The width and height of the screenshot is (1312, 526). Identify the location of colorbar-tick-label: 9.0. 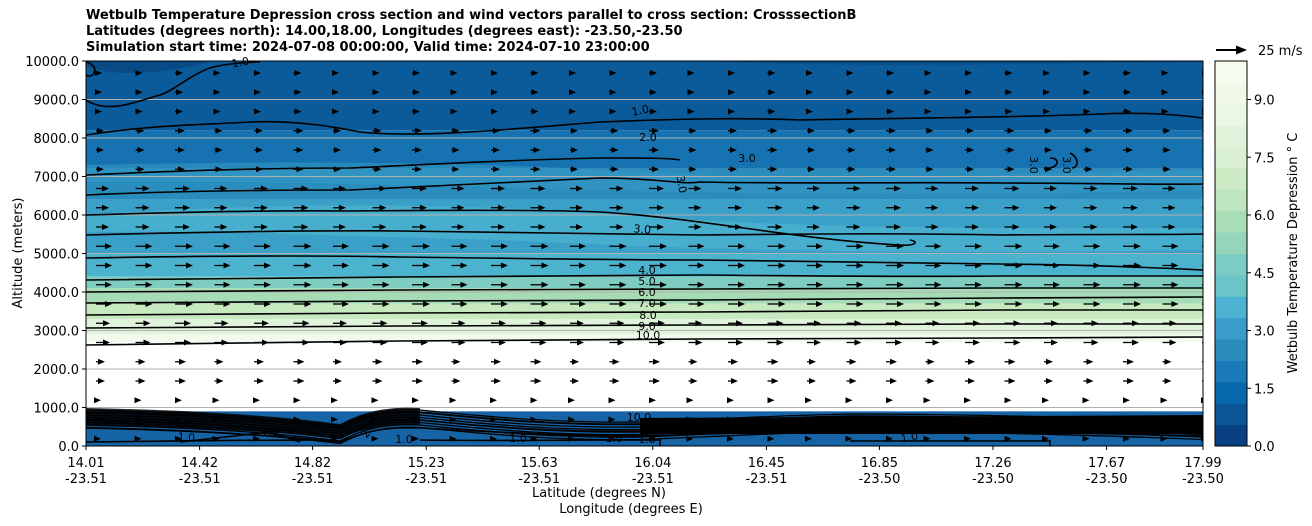
(1264, 101).